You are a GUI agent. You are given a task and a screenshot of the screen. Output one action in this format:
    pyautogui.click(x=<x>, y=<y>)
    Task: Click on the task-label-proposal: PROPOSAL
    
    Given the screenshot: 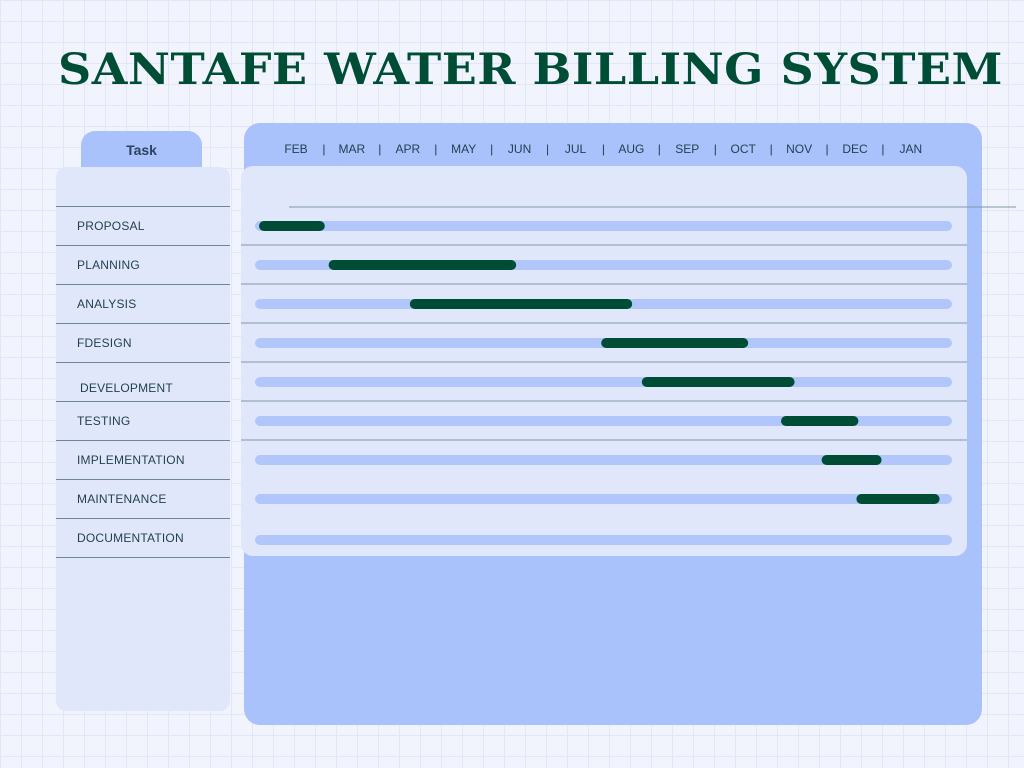 What is the action you would take?
    pyautogui.click(x=111, y=226)
    